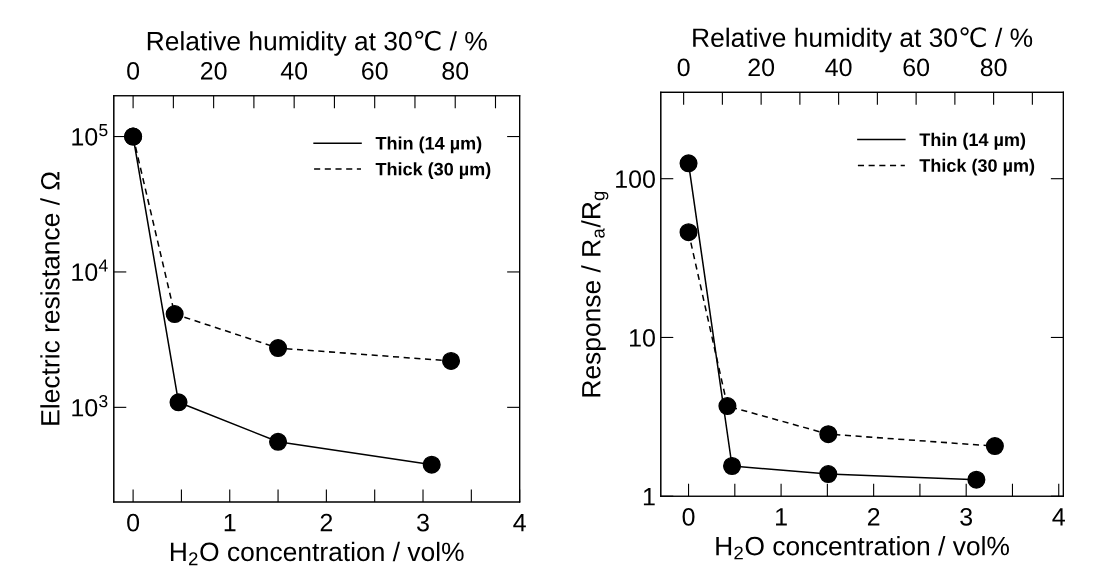  What do you see at coordinates (90, 270) in the screenshot?
I see `y-tick-label: 10$^{4}$` at bounding box center [90, 270].